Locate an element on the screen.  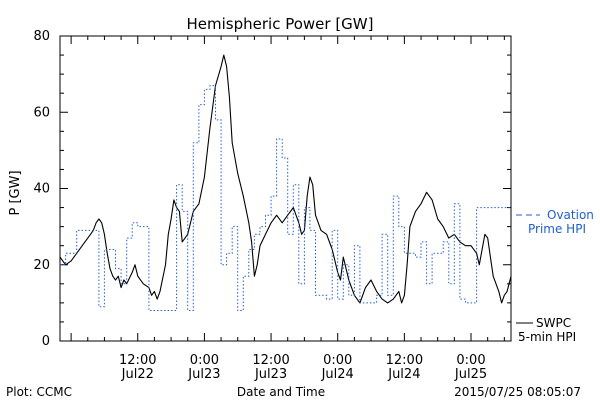
x-axis-label: Date and Time is located at coordinates (281, 392).